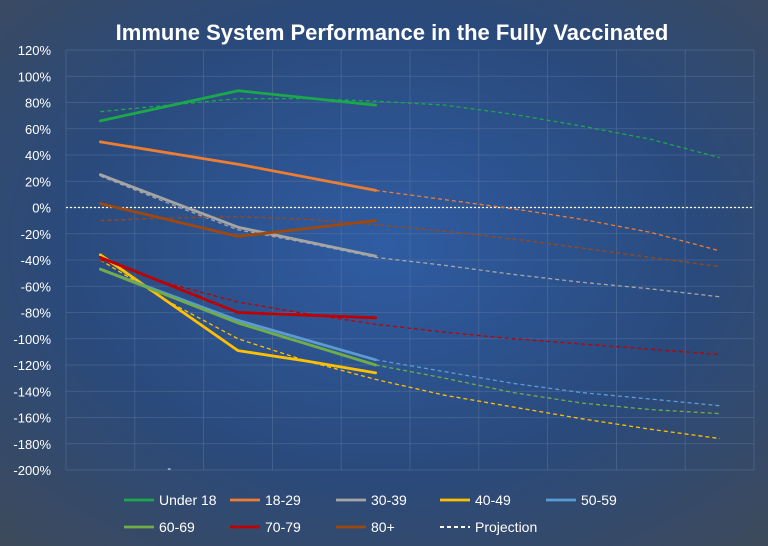  What do you see at coordinates (283, 527) in the screenshot?
I see `legend-label: 70-79` at bounding box center [283, 527].